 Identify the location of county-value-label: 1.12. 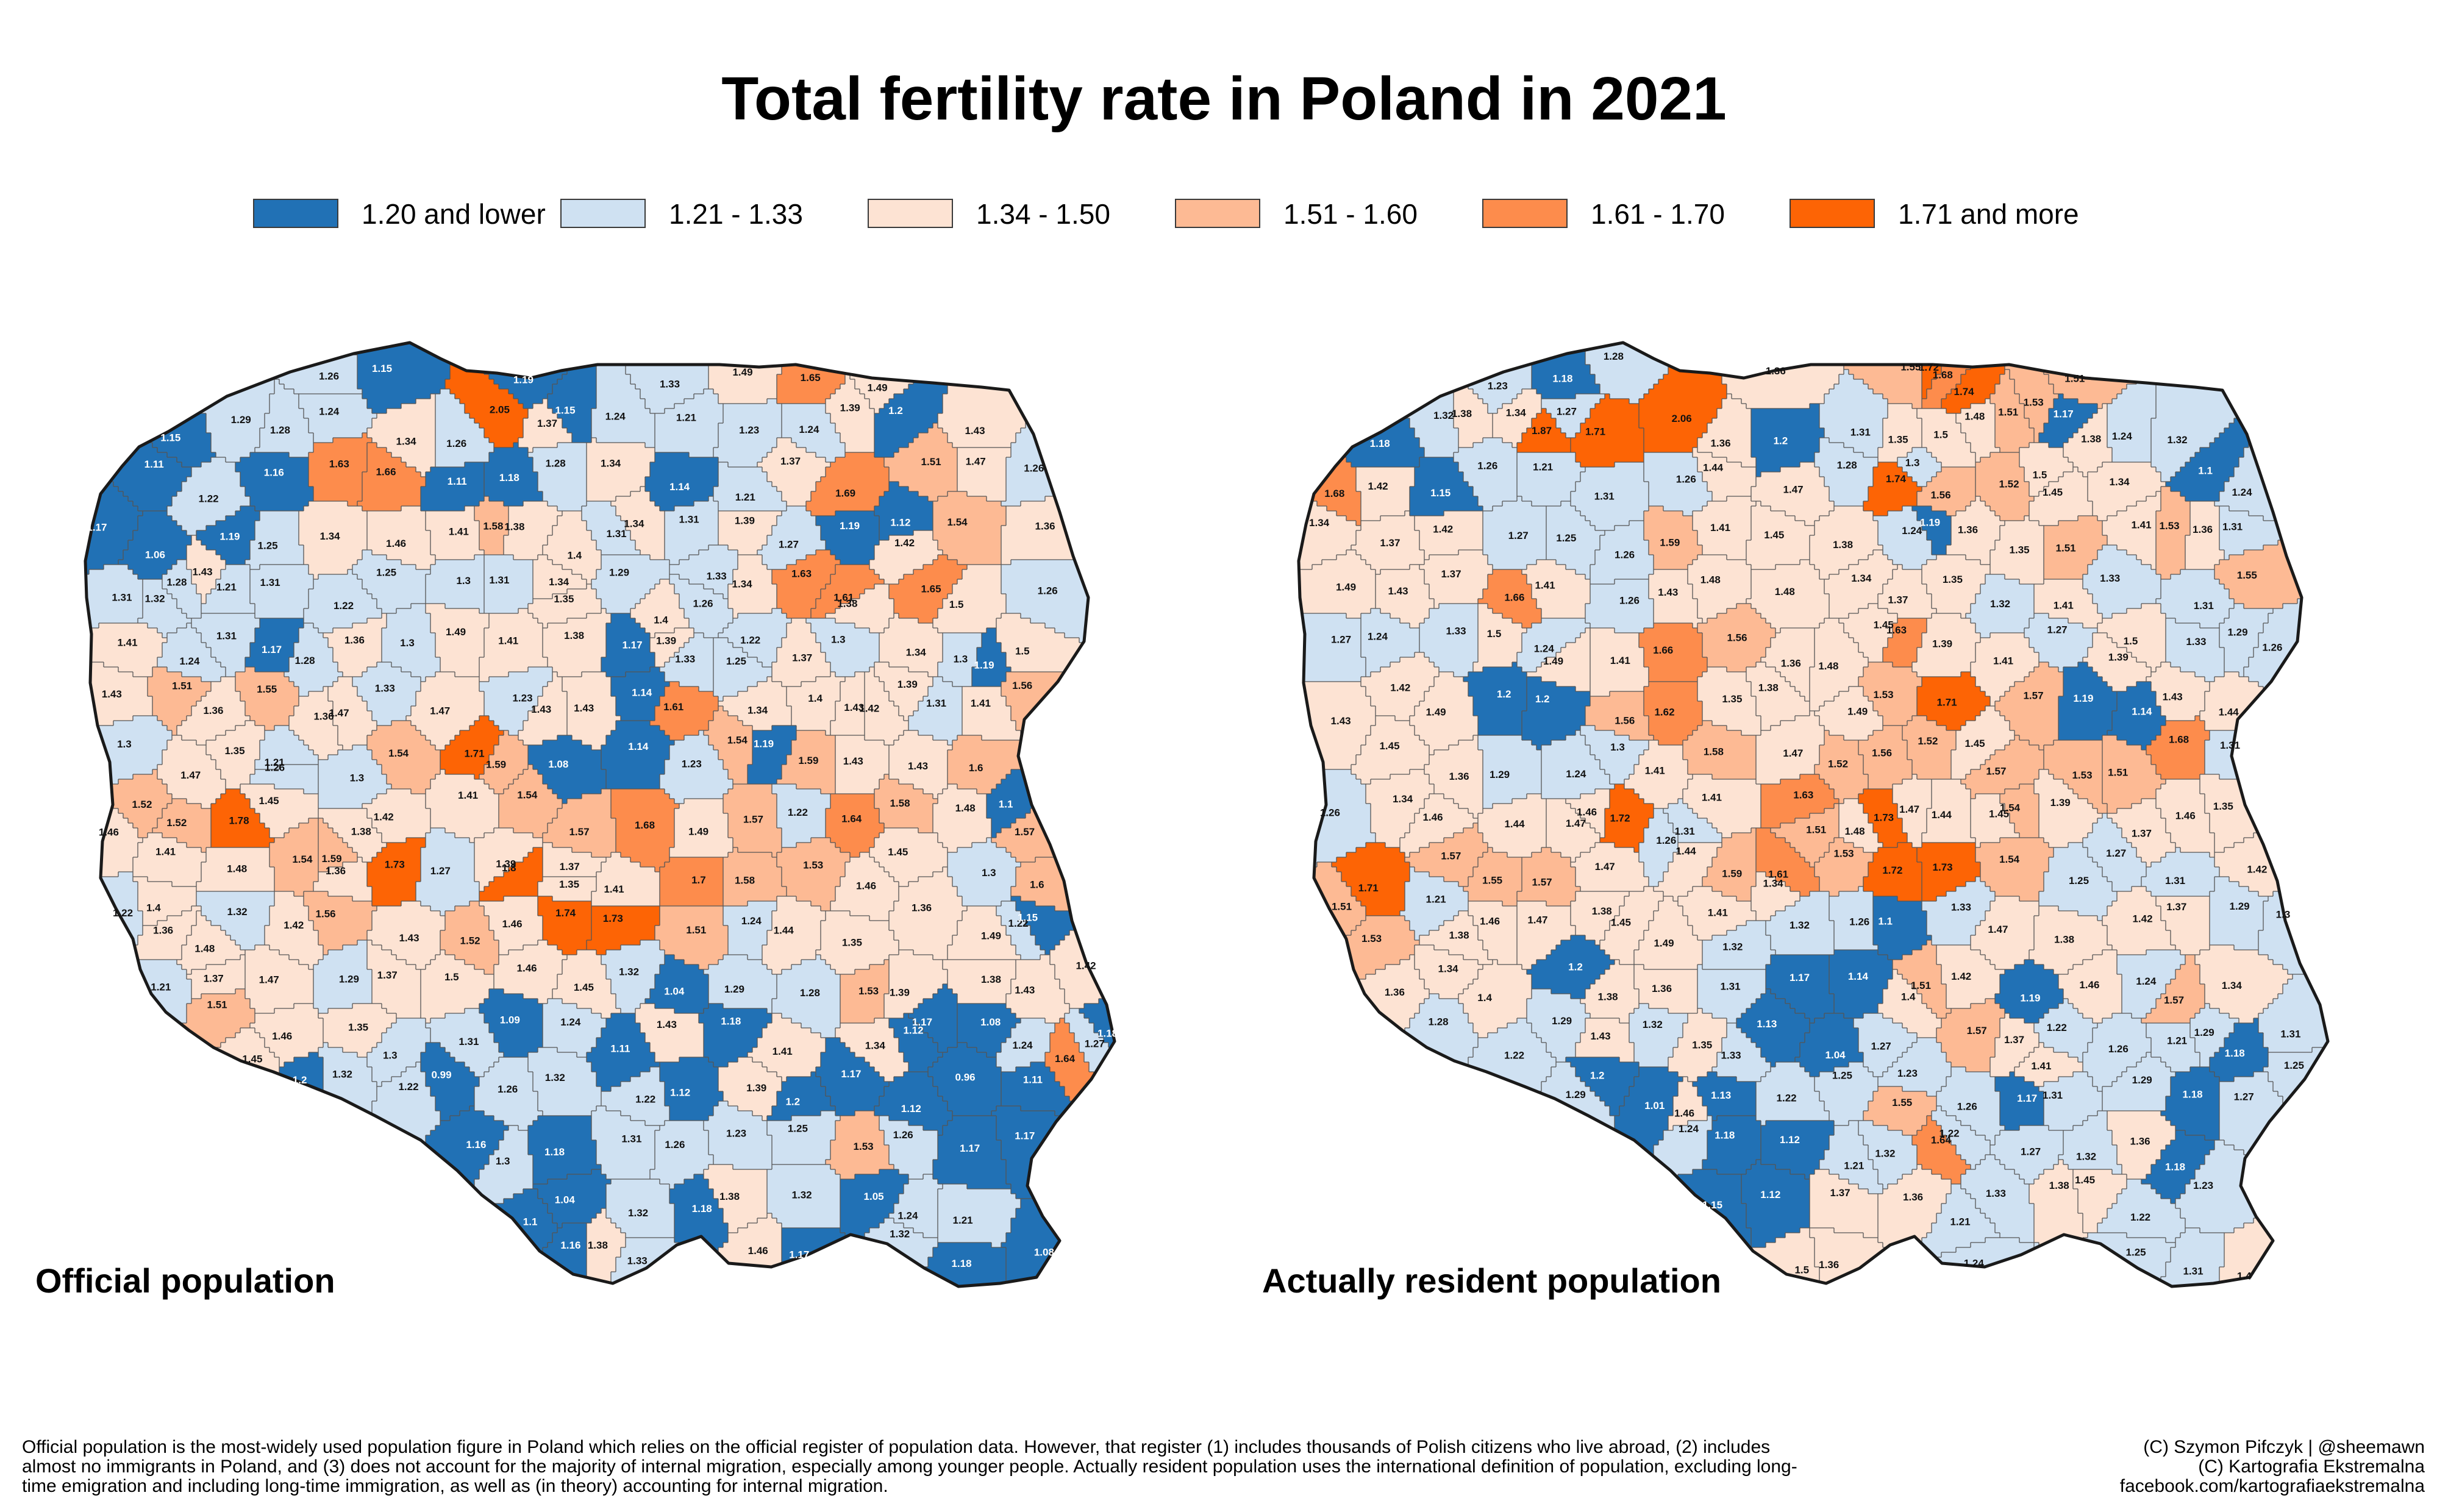
(913, 1030).